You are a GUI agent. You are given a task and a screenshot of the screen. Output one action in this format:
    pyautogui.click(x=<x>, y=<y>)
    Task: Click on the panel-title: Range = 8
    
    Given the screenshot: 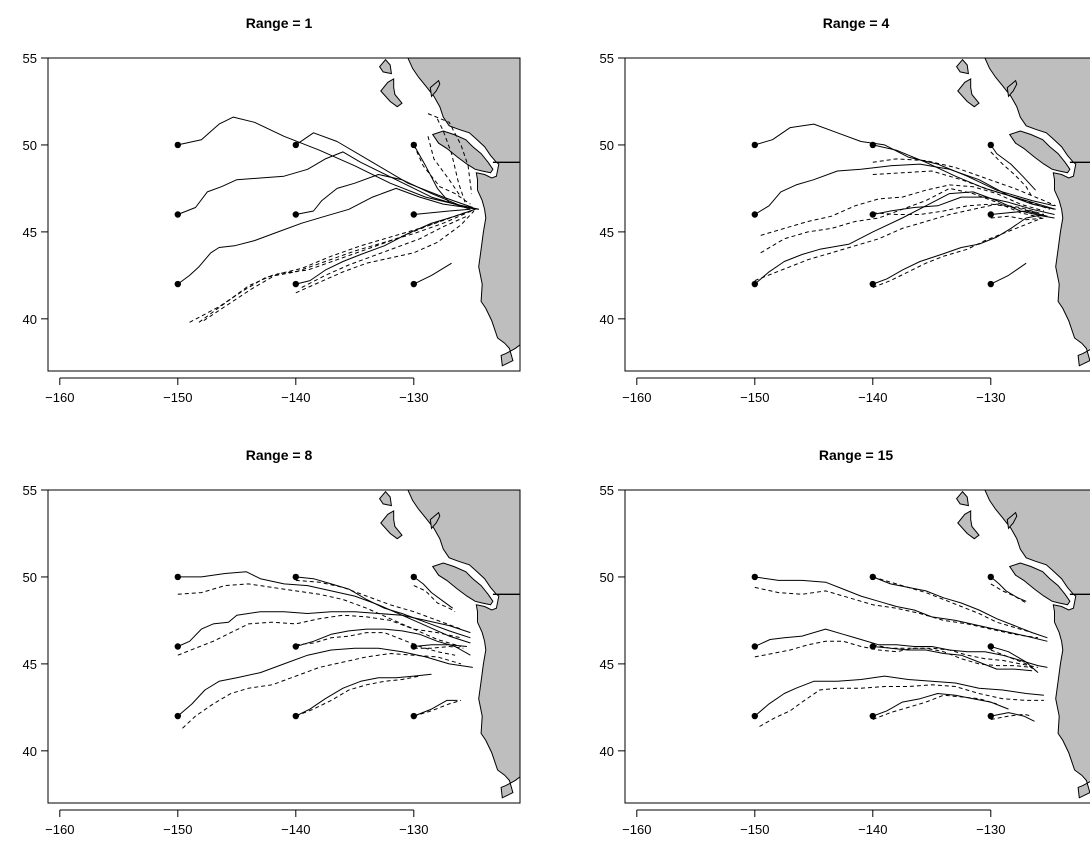 What is the action you would take?
    pyautogui.click(x=279, y=455)
    